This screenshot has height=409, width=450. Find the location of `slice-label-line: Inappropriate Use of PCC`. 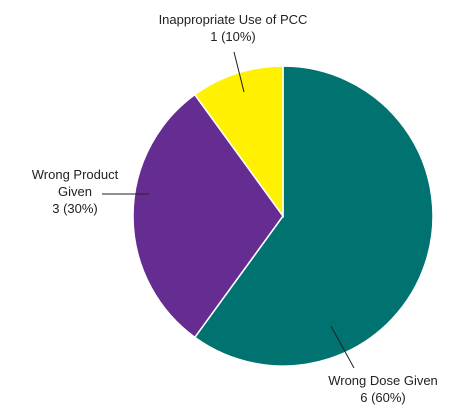

slice-label-line: Inappropriate Use of PCC is located at coordinates (233, 19).